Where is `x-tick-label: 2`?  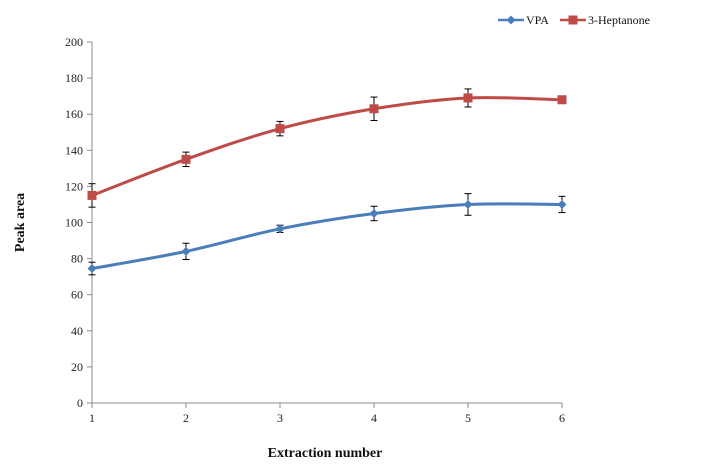 x-tick-label: 2 is located at coordinates (186, 418).